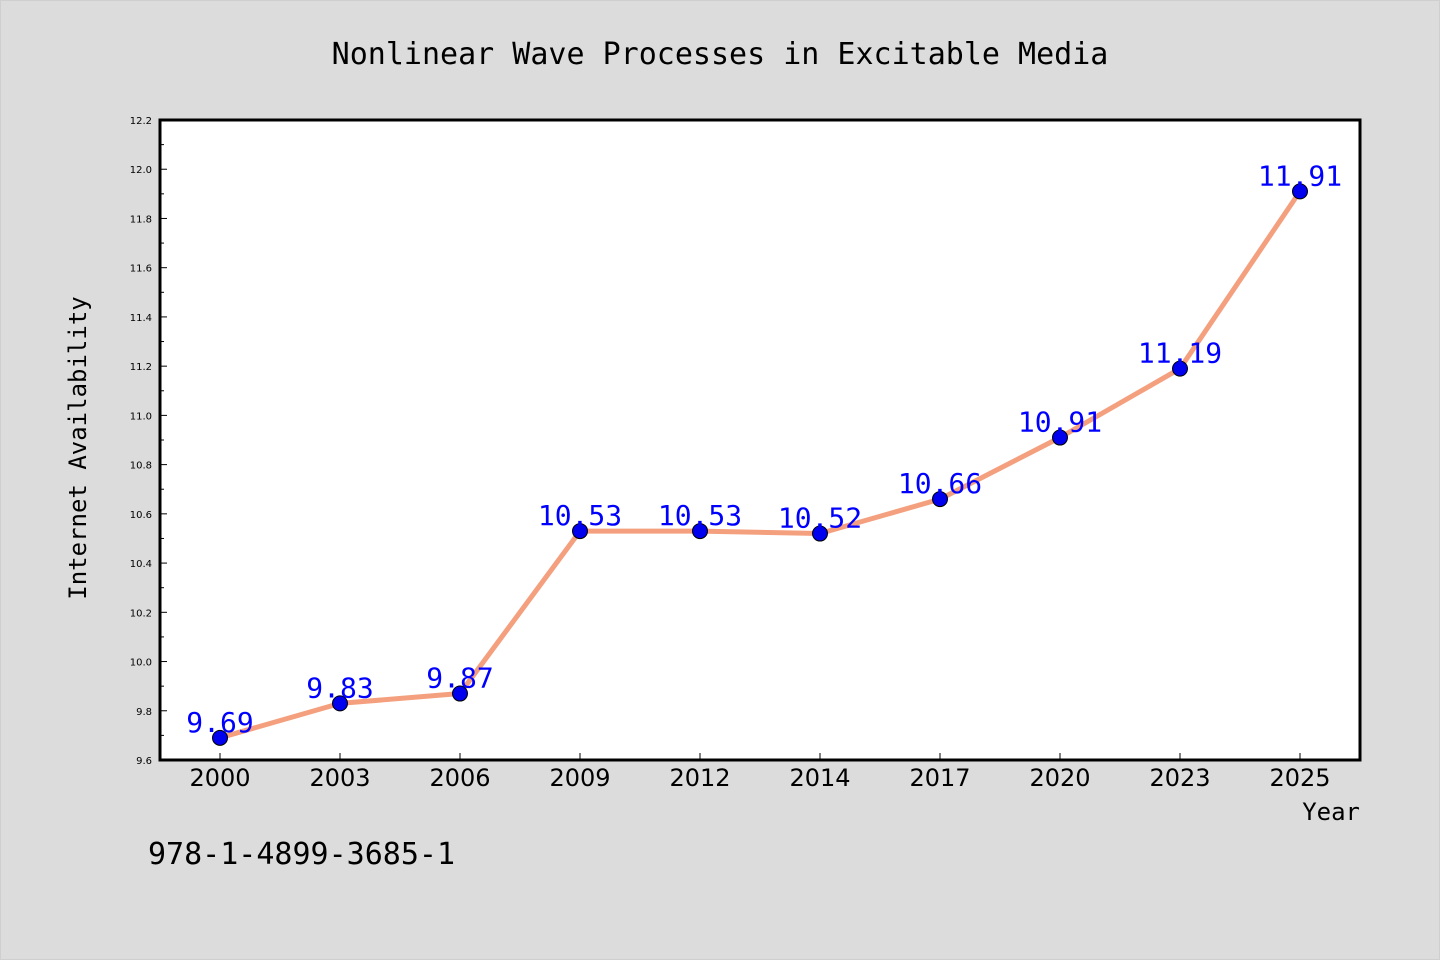 This screenshot has height=960, width=1440. Describe the element at coordinates (219, 722) in the screenshot. I see `data-label: 9.69` at that location.